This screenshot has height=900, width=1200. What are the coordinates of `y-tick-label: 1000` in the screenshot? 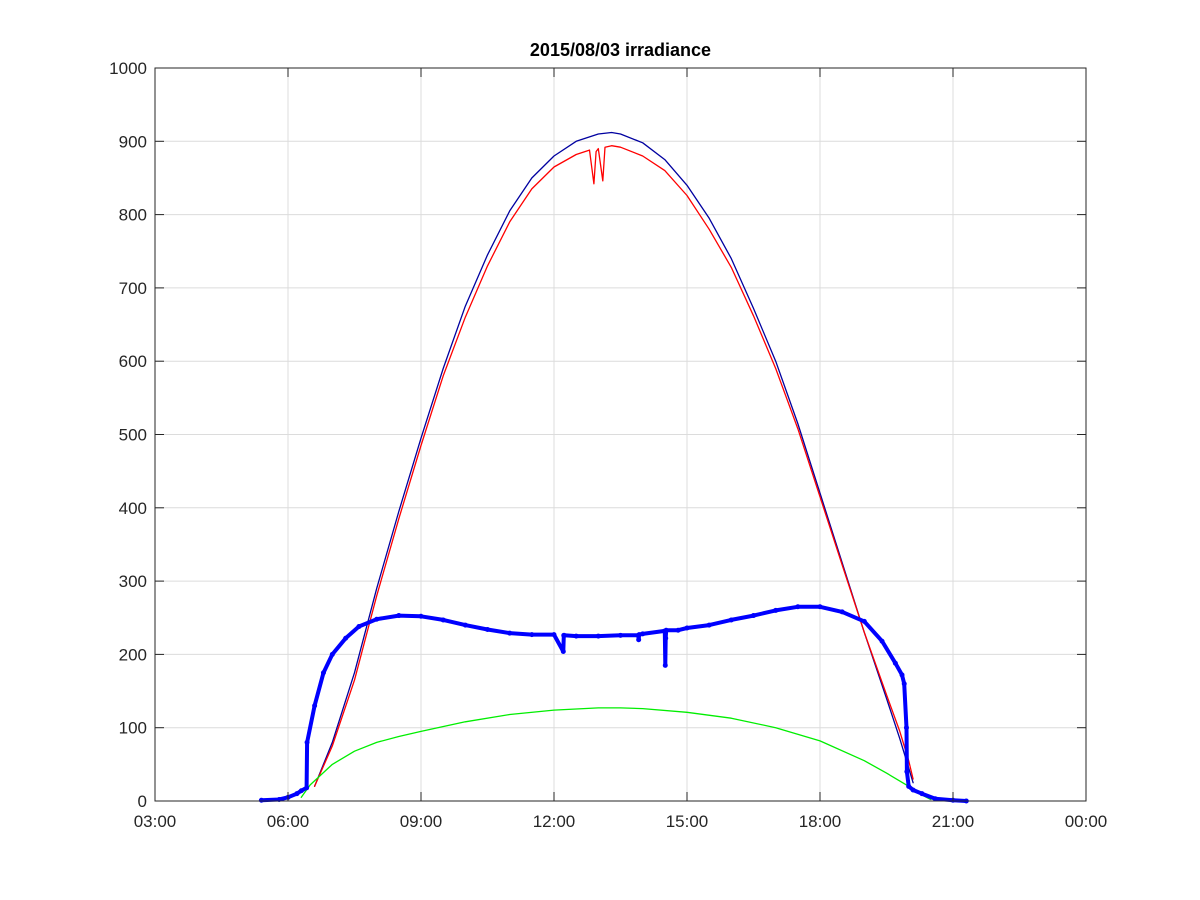 It's located at (128, 68).